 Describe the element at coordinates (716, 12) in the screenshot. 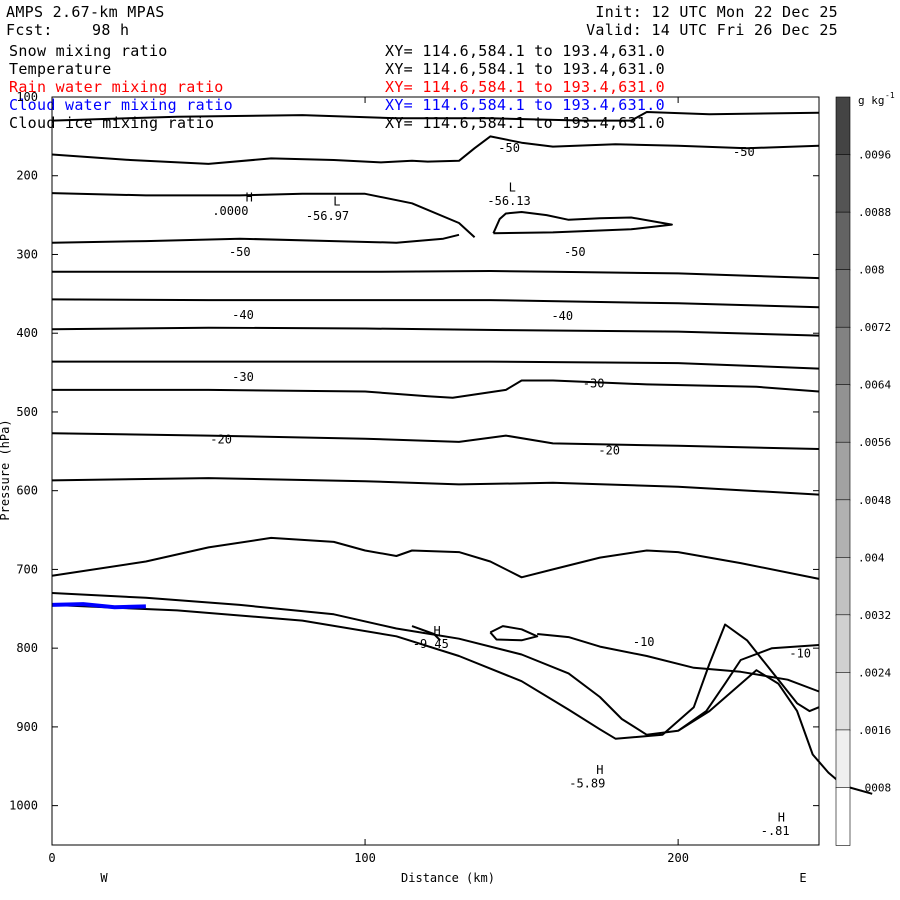

I see `init-time: Init: 12 UTC Mon 22 Dec 25` at that location.